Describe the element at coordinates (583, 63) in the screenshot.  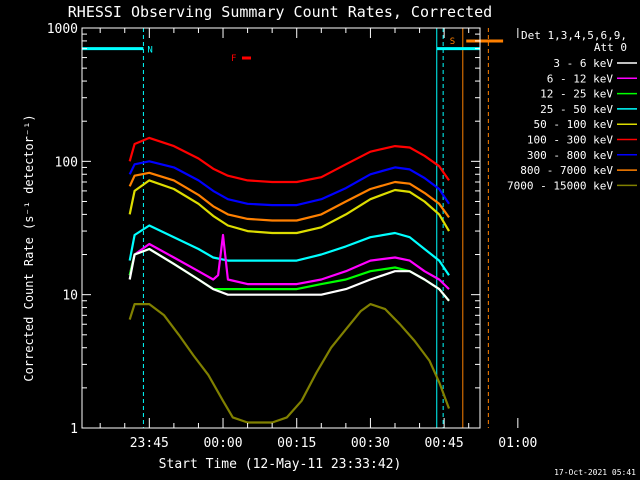
I see `legend-label: 3 - 6 keV` at that location.